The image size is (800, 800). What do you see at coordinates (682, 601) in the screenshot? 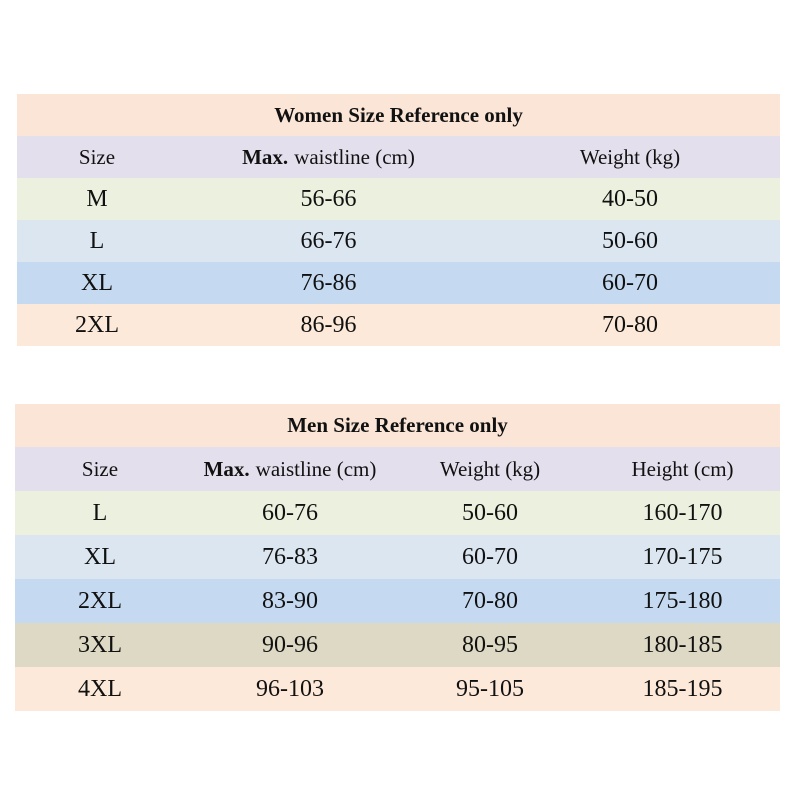
I see `cell: 175-180` at bounding box center [682, 601].